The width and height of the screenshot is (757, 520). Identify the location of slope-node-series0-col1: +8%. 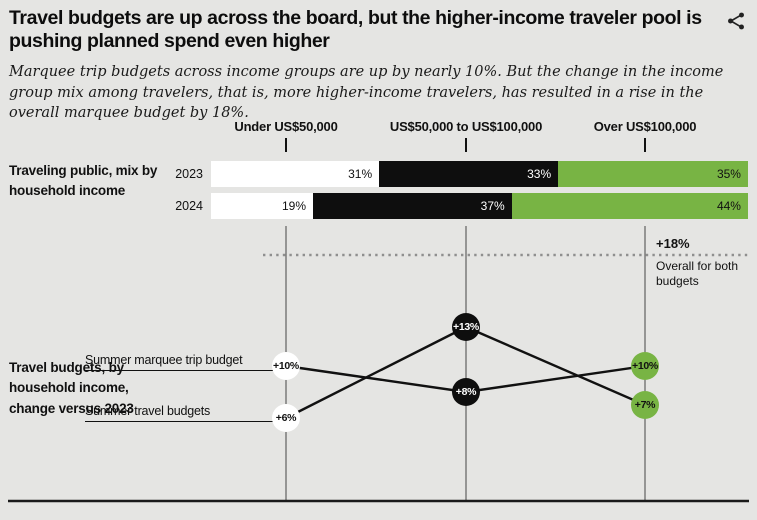
(466, 392).